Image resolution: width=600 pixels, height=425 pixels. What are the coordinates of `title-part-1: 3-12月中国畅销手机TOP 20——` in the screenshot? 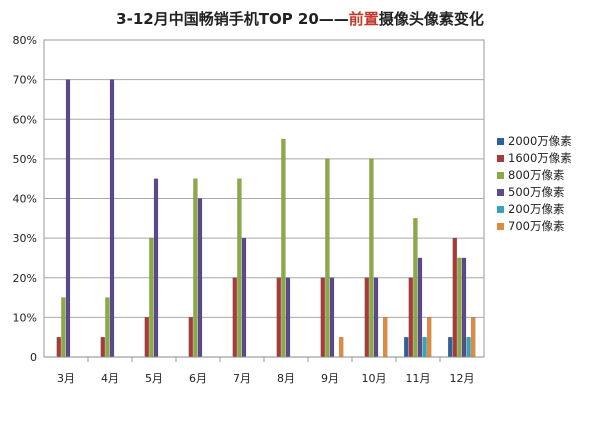 It's located at (232, 19).